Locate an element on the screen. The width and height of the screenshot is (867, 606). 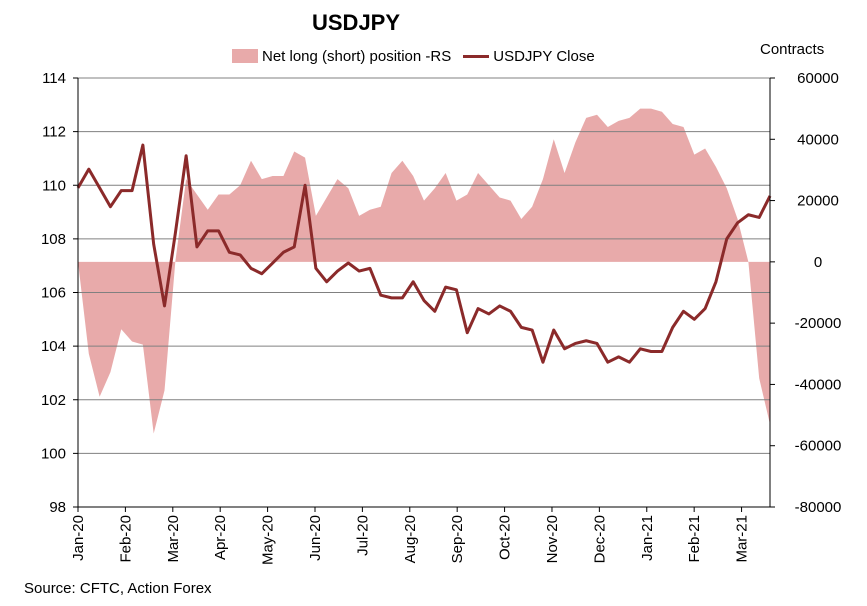
source-note: Source: CFTC, Action Forex is located at coordinates (118, 588).